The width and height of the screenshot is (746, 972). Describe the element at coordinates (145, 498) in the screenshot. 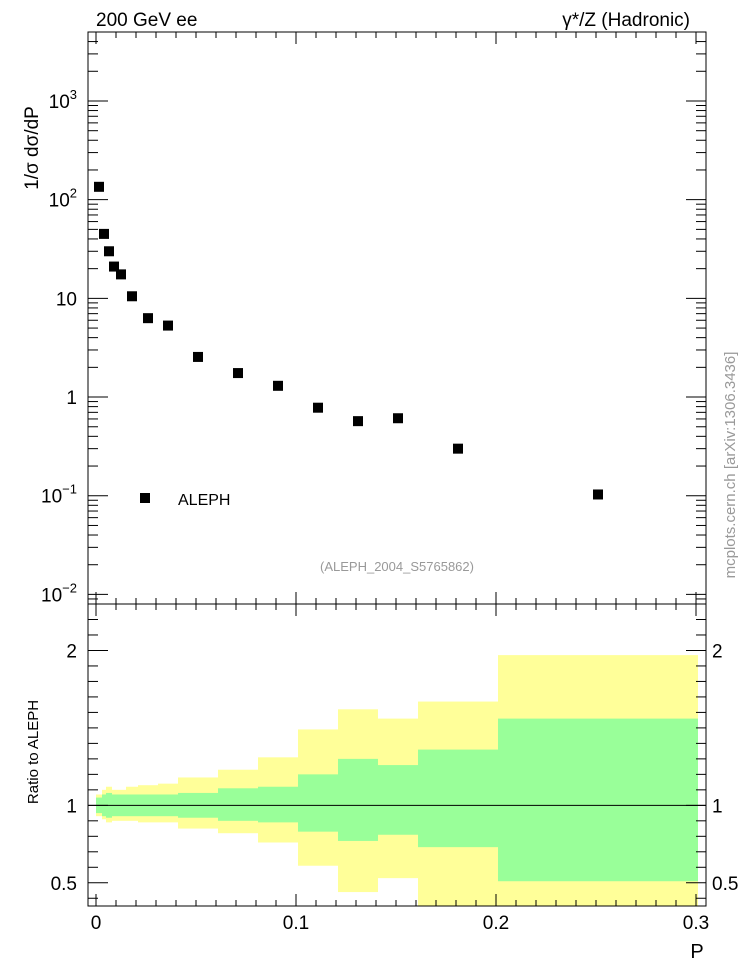

I see `legend-marker` at that location.